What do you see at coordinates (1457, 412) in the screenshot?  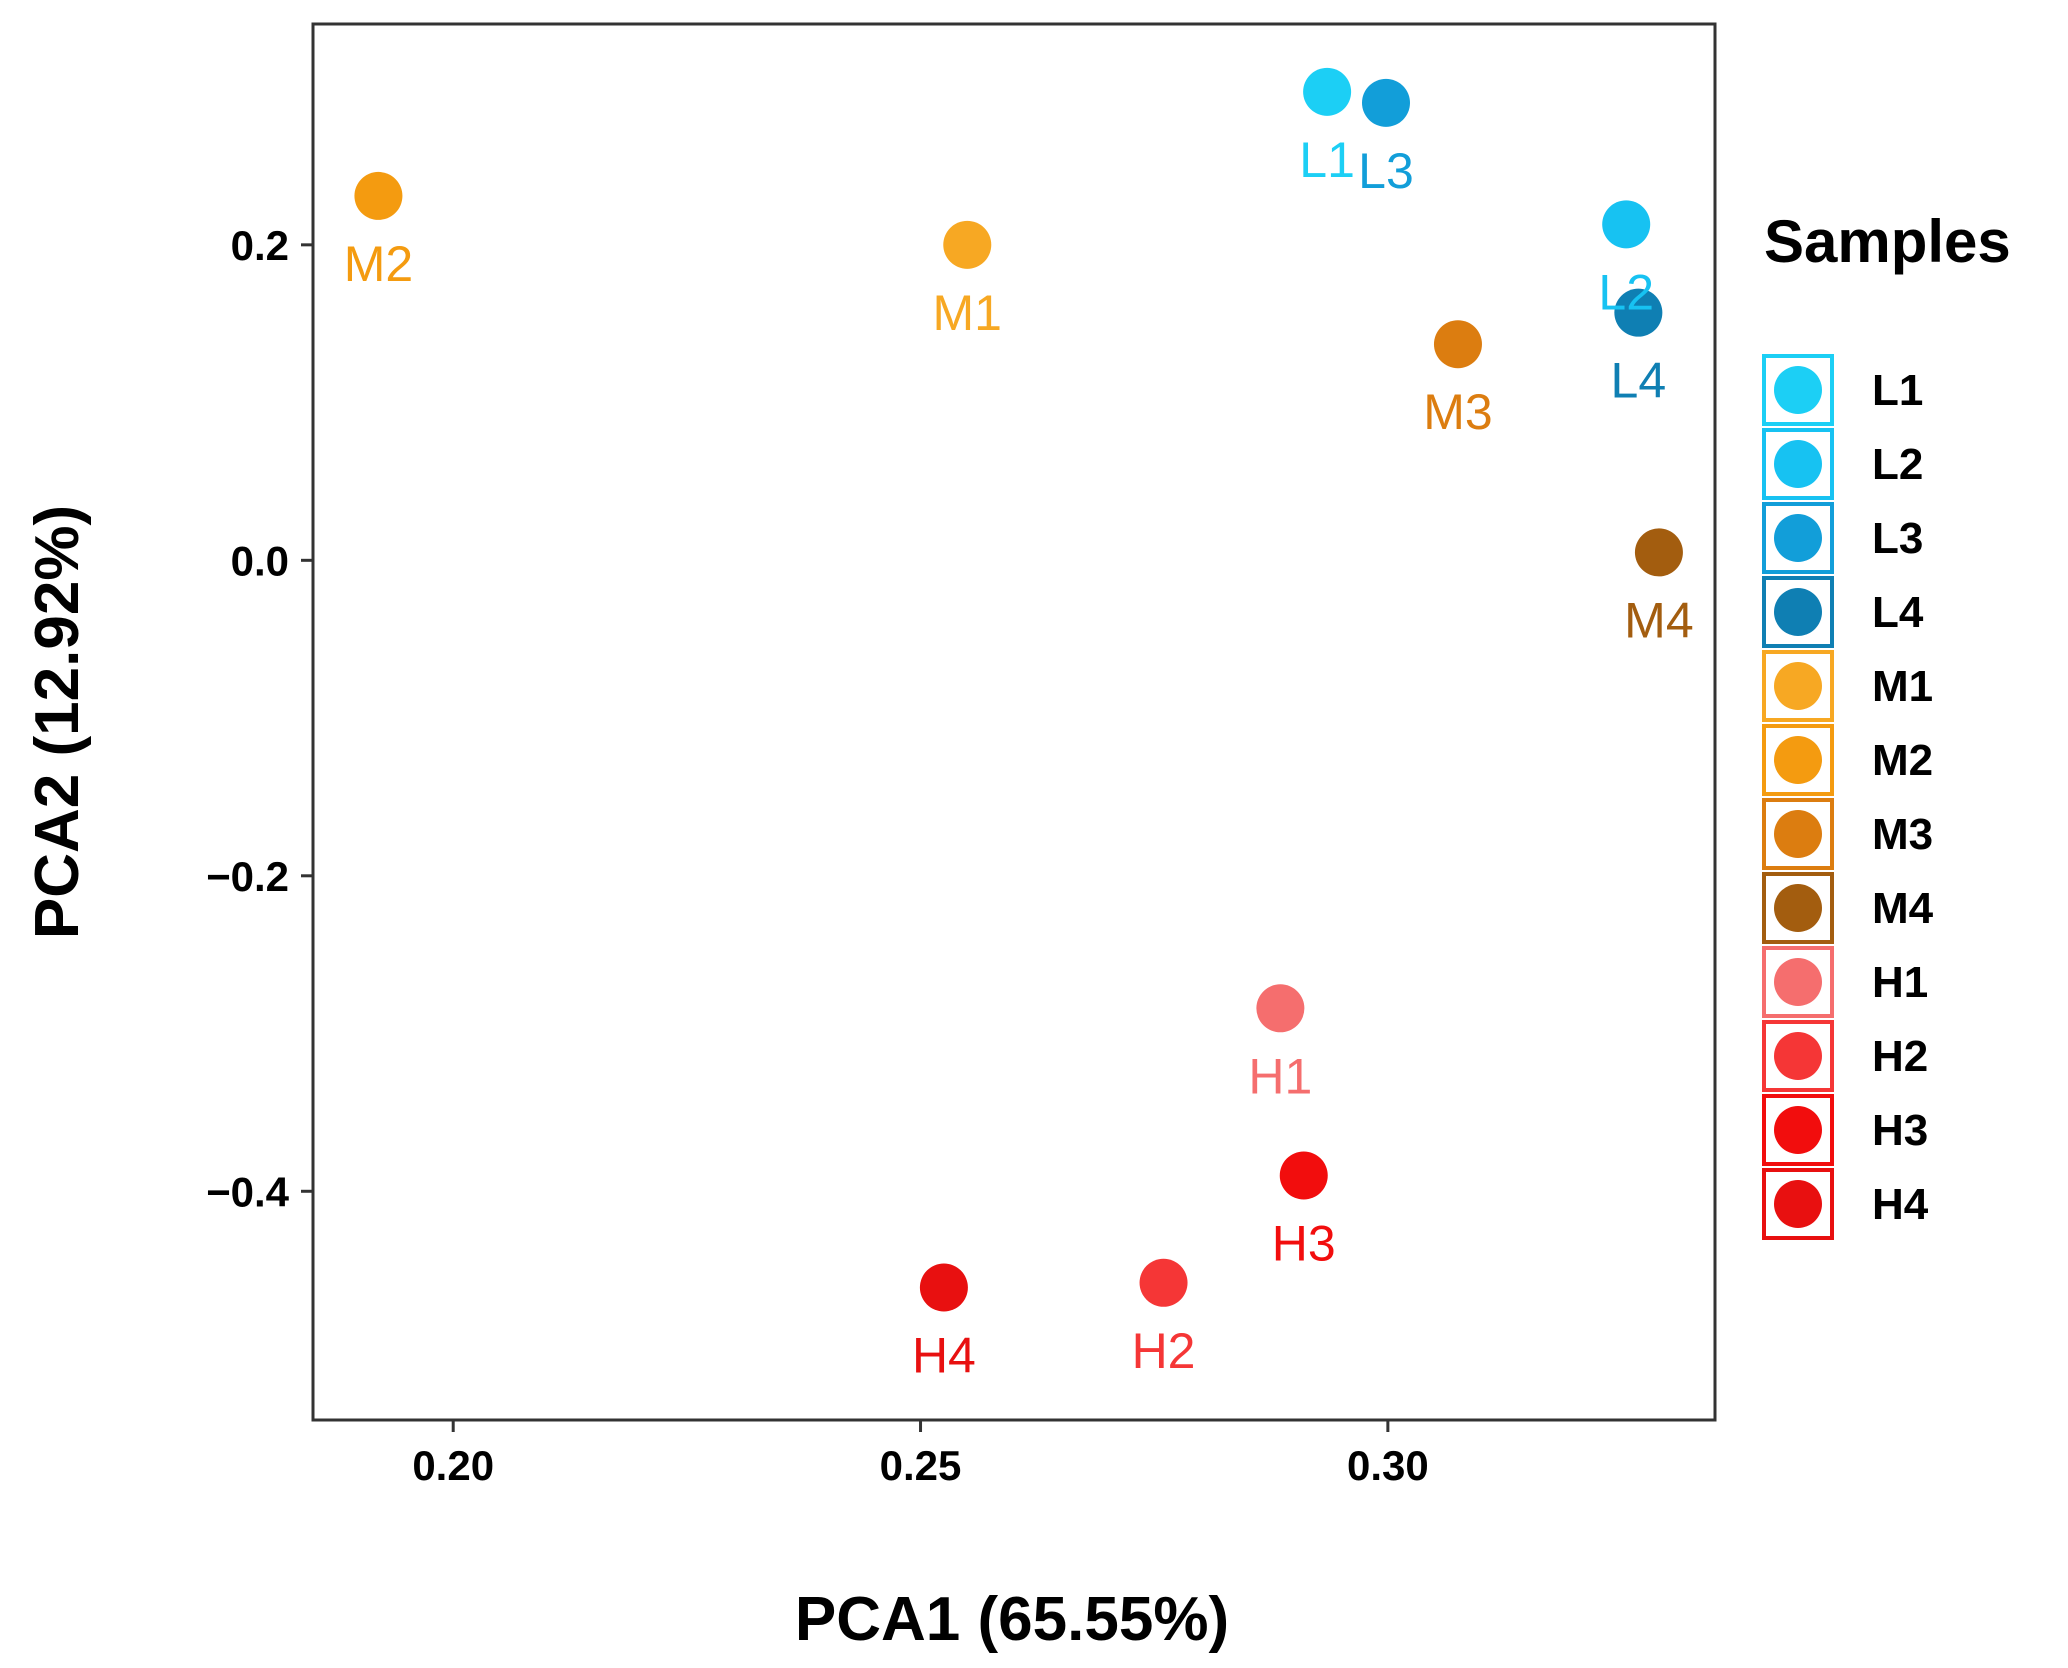 I see `point-label-m3: M3` at bounding box center [1457, 412].